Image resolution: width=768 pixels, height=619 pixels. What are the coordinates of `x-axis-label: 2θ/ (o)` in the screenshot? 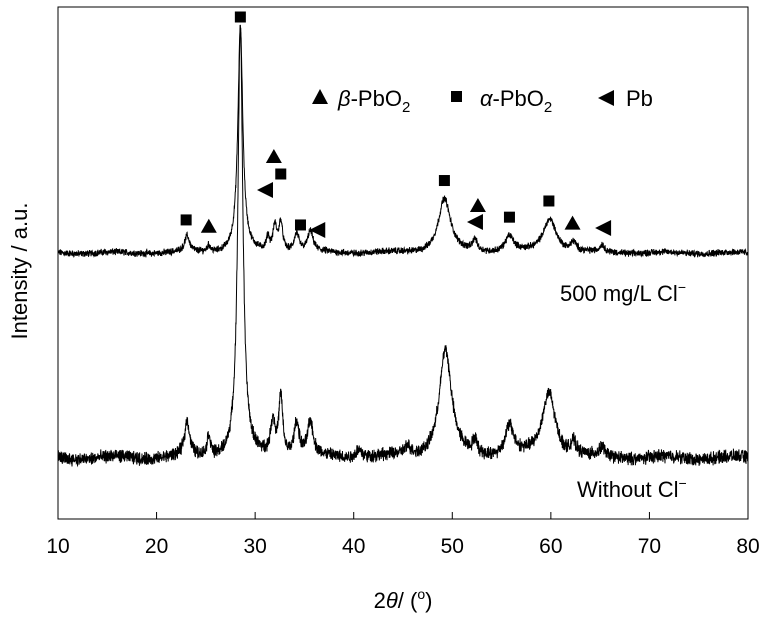 It's located at (403, 599).